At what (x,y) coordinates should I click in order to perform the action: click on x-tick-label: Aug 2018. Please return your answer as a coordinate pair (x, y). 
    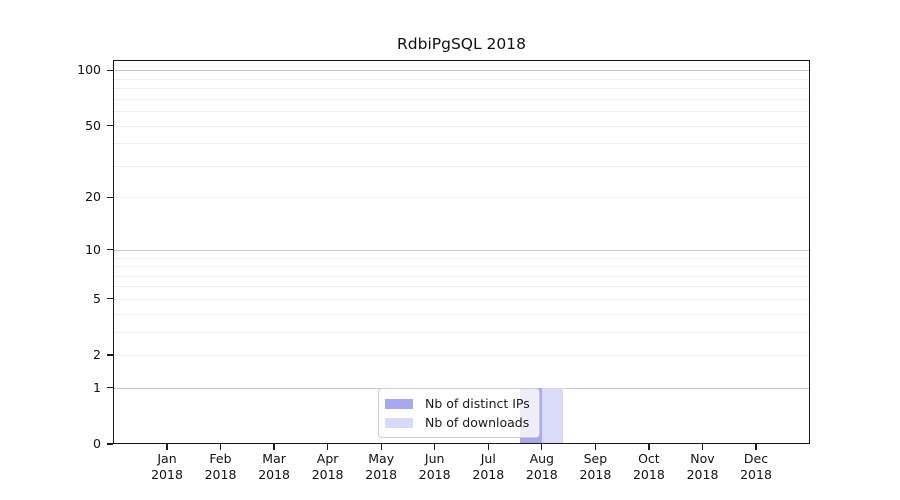
    Looking at the image, I should click on (542, 466).